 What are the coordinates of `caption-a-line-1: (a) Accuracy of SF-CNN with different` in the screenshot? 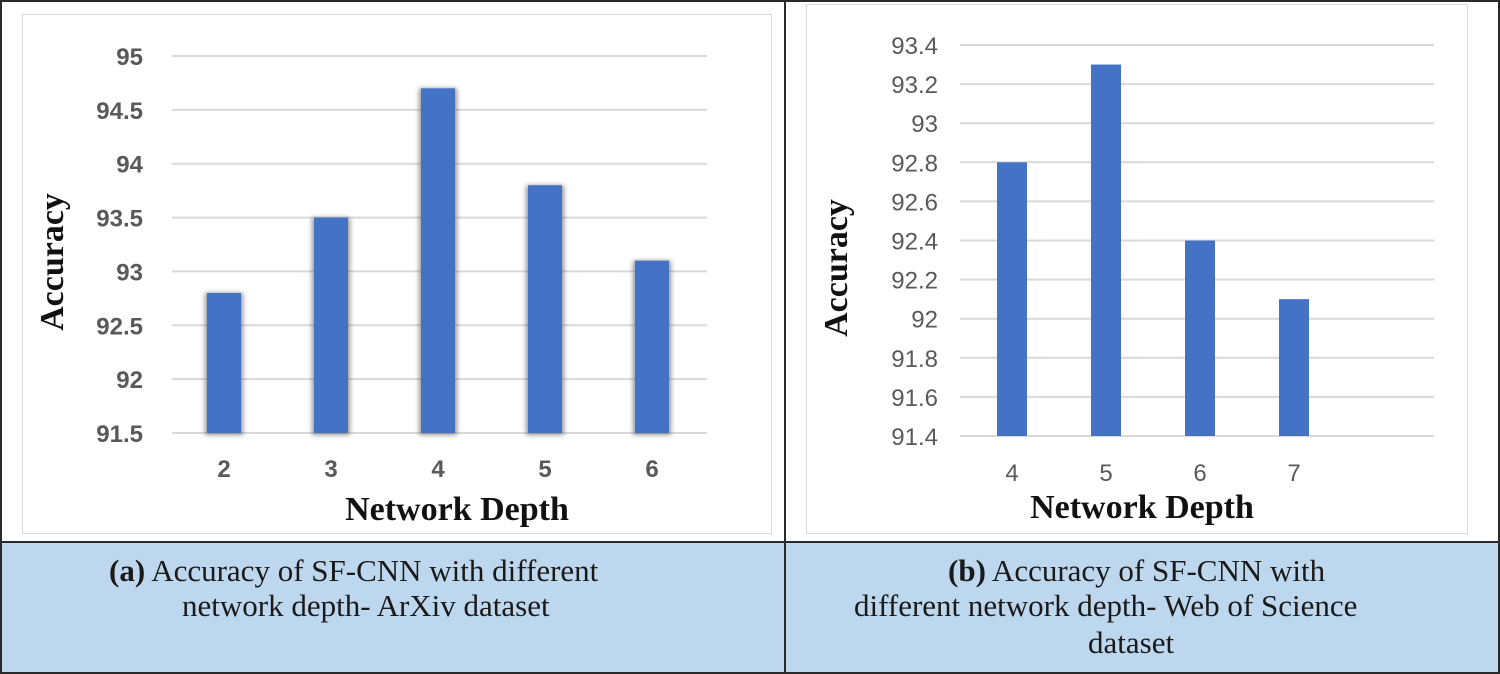 It's located at (353, 570).